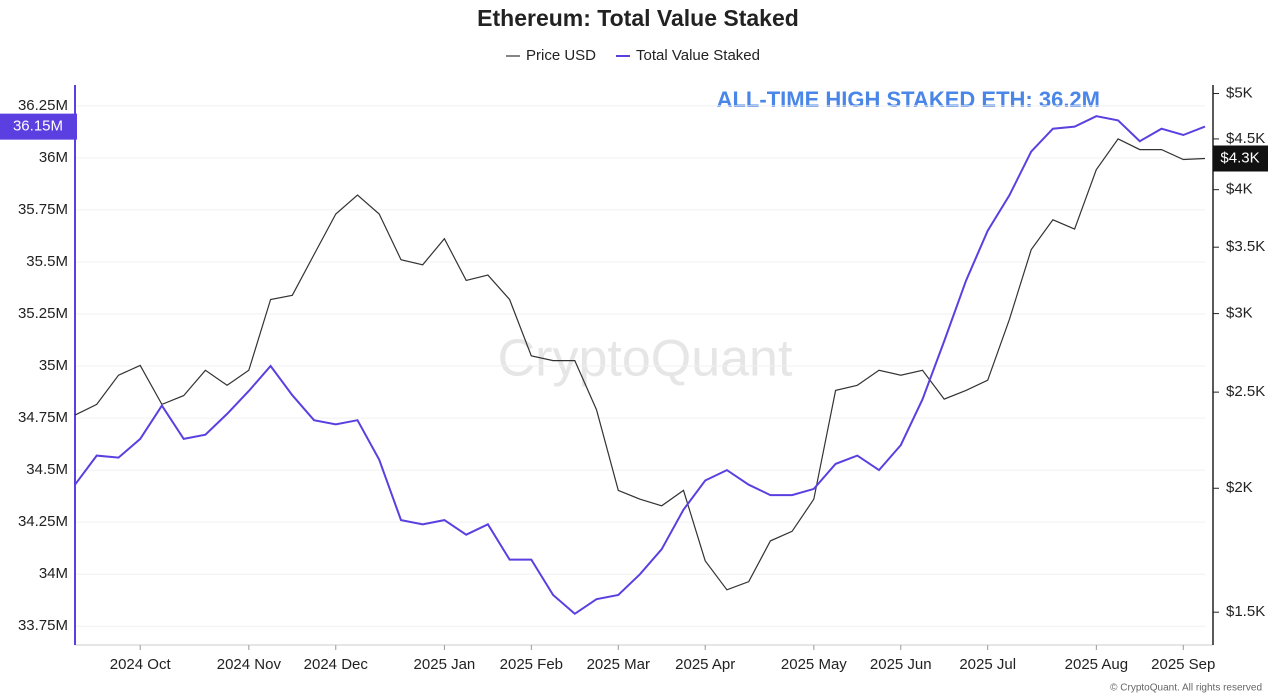  I want to click on y-tick-label: 33.75M, so click(43, 625).